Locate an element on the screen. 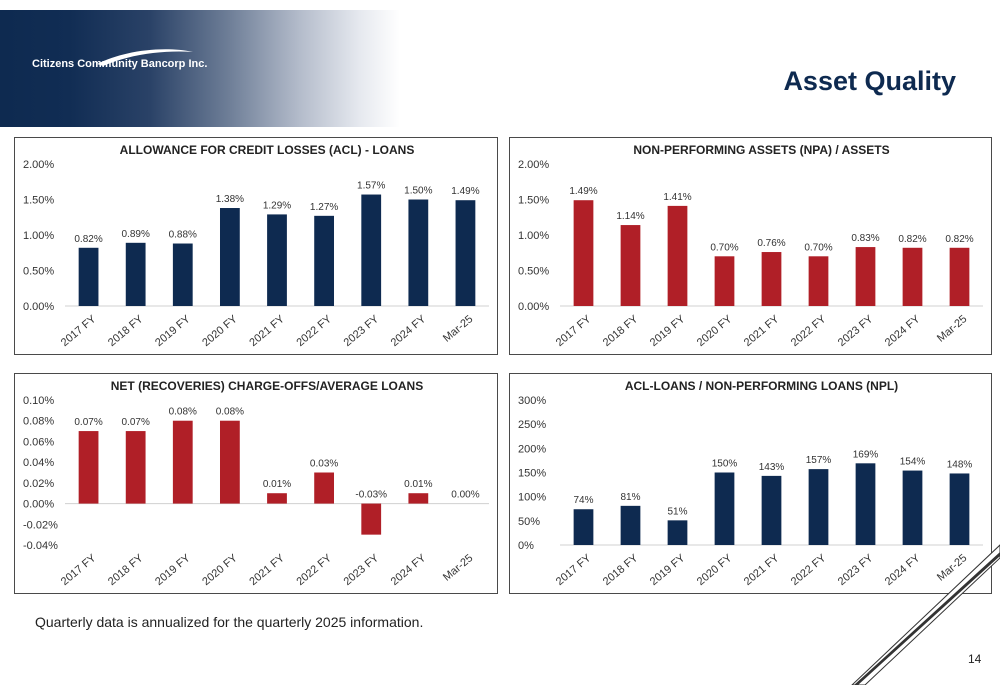 This screenshot has width=1000, height=685. y-tick-label: 0.10% is located at coordinates (38, 401).